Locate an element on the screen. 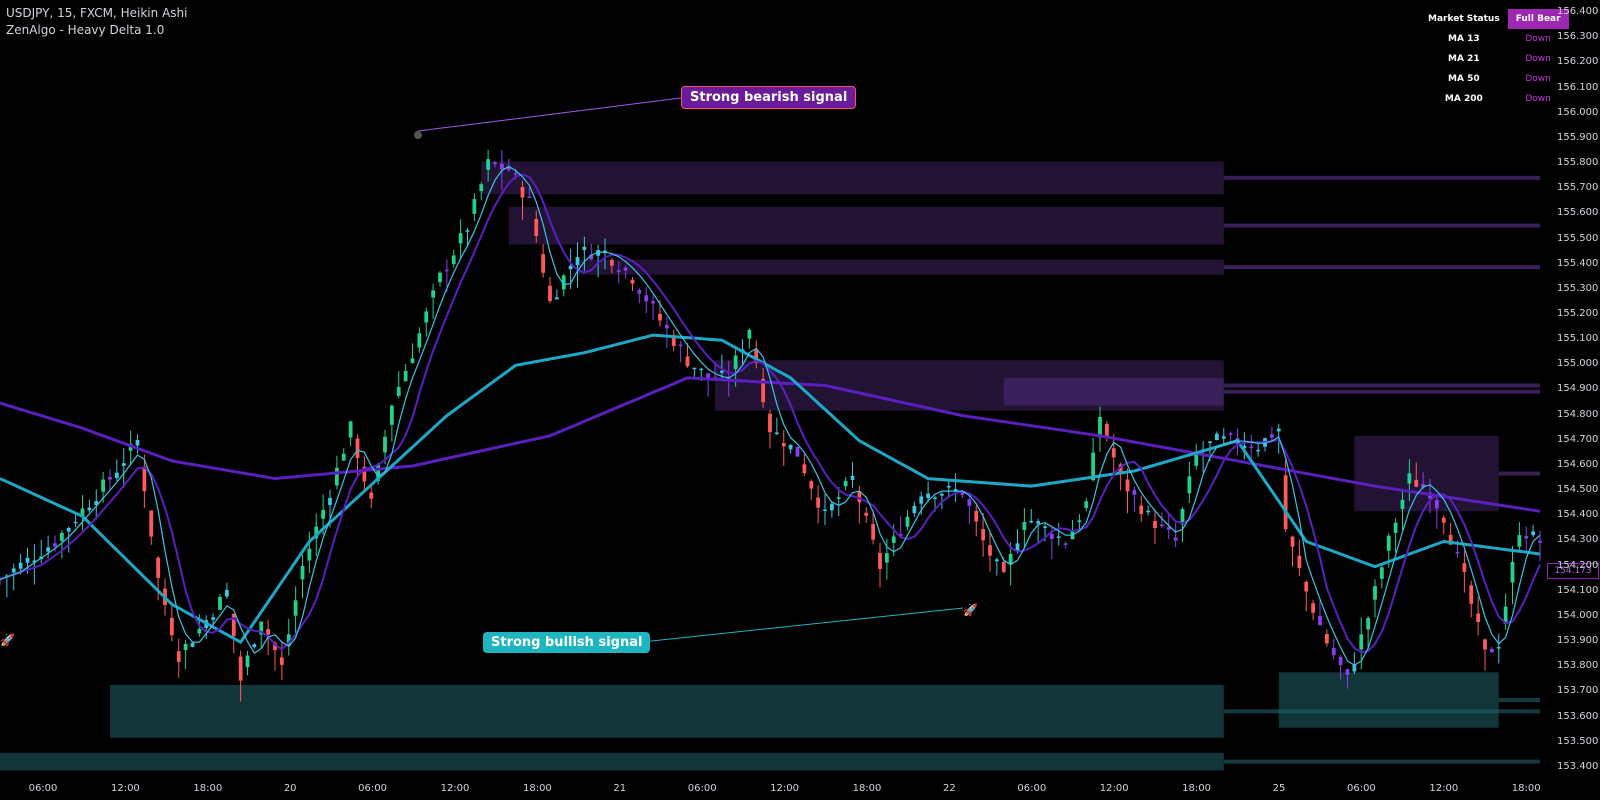 This screenshot has width=1600, height=800. price-tick-label: 154.700 is located at coordinates (1578, 439).